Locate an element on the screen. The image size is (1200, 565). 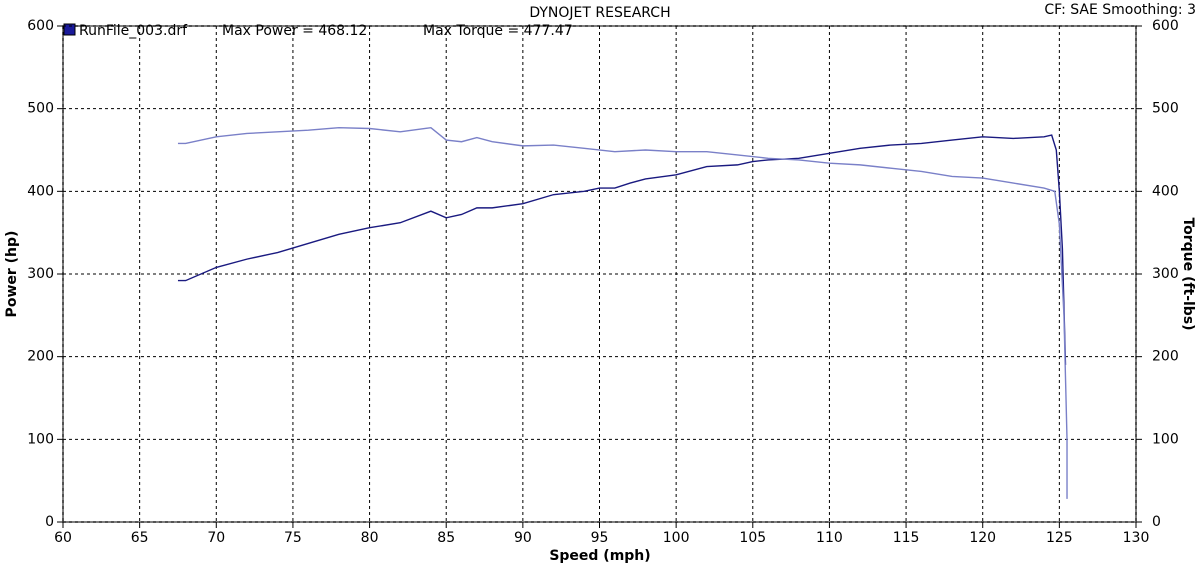
max-power-label: Max Power = 468.12 is located at coordinates (294, 31).